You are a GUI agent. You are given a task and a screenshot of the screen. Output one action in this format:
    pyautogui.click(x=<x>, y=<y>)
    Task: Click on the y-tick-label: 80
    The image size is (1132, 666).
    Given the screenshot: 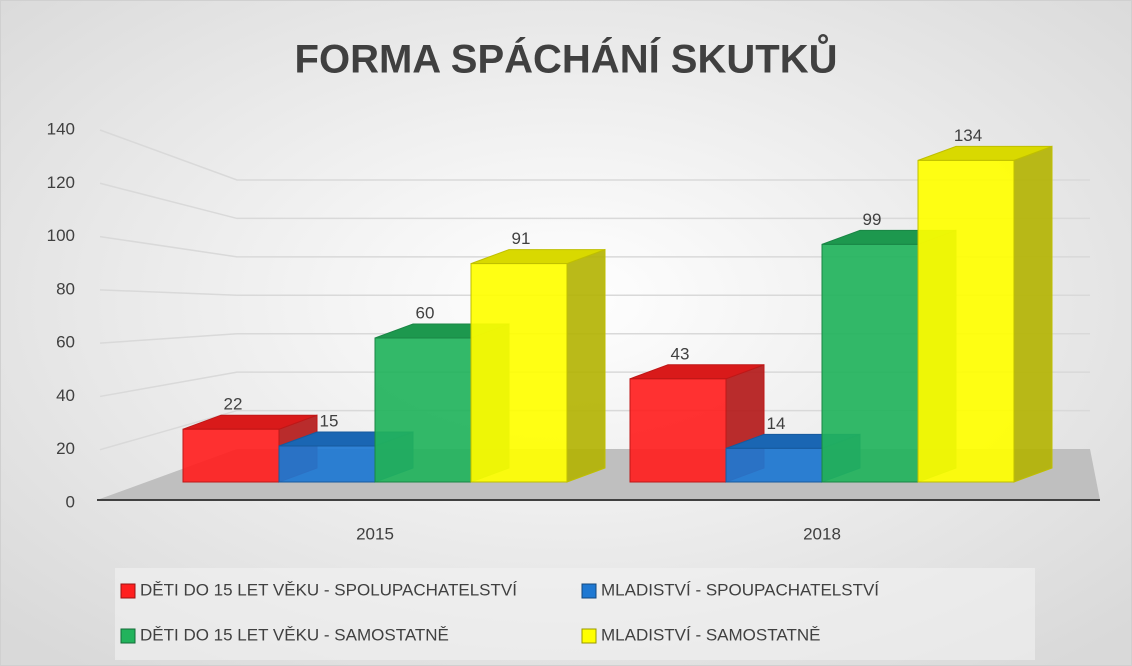 What is the action you would take?
    pyautogui.click(x=65, y=288)
    